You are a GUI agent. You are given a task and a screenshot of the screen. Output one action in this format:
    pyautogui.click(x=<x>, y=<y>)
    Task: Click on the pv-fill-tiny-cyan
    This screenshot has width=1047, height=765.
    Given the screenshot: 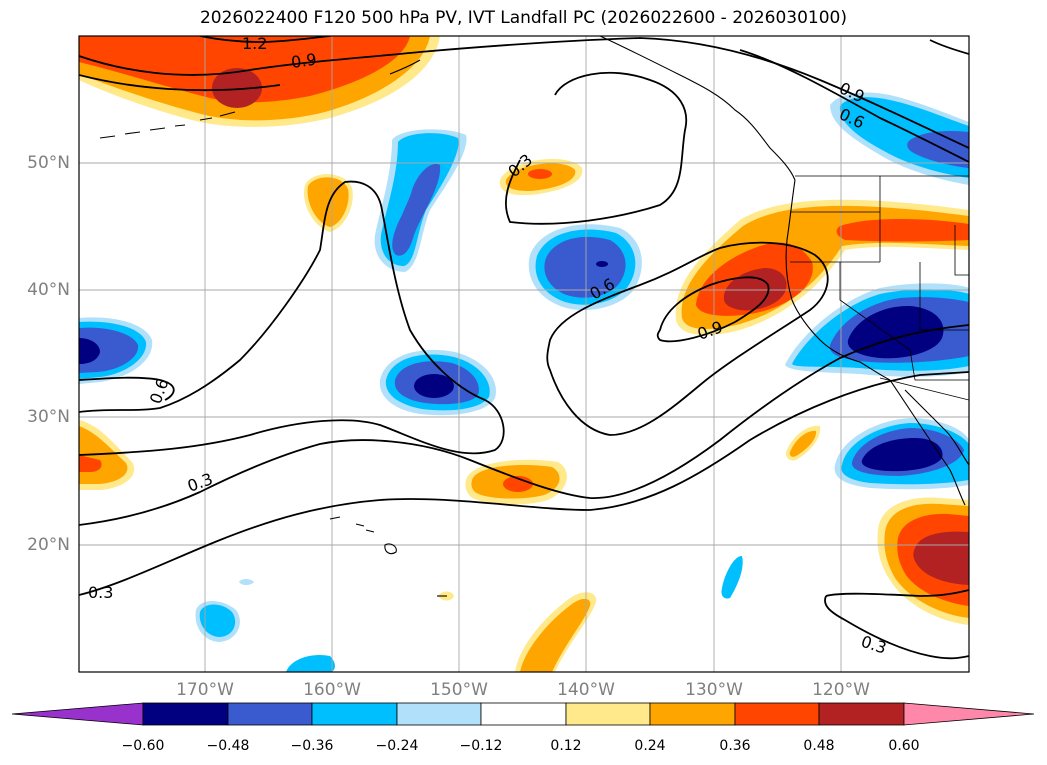 What is the action you would take?
    pyautogui.click(x=246, y=582)
    